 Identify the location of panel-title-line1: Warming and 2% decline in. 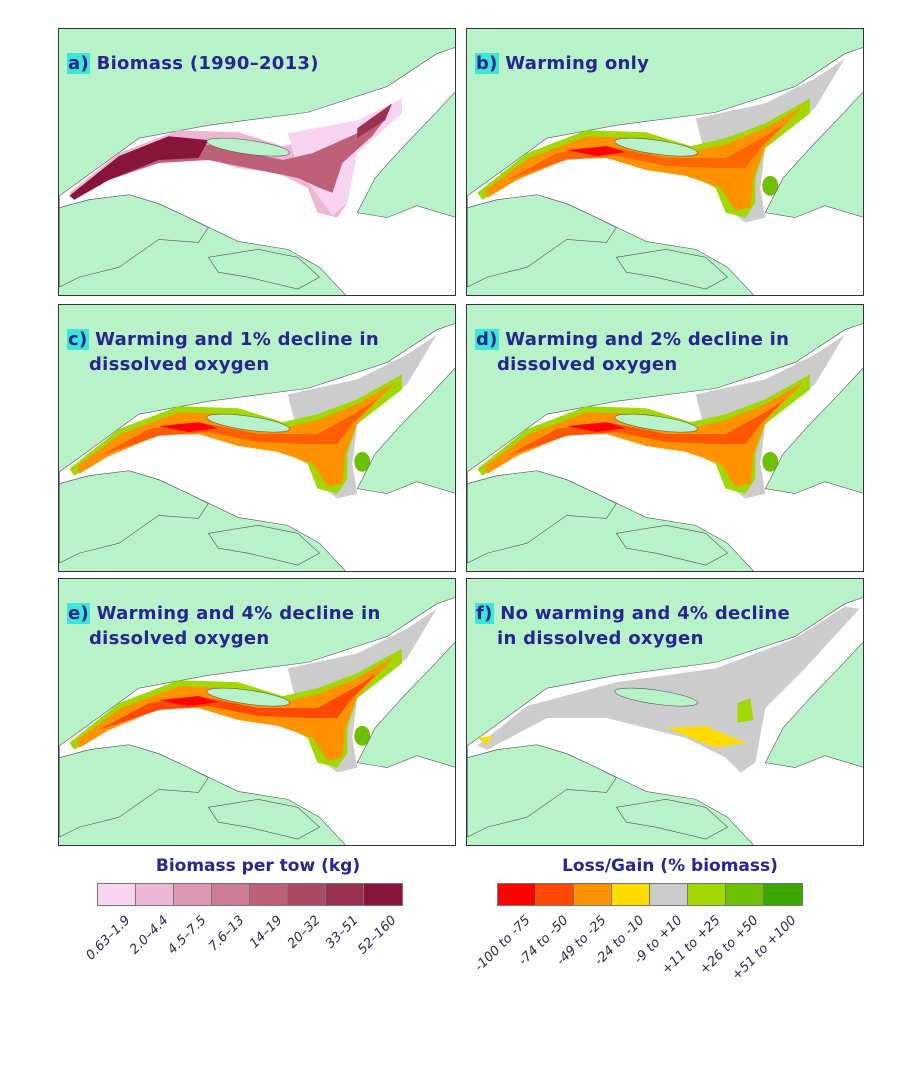
(647, 339).